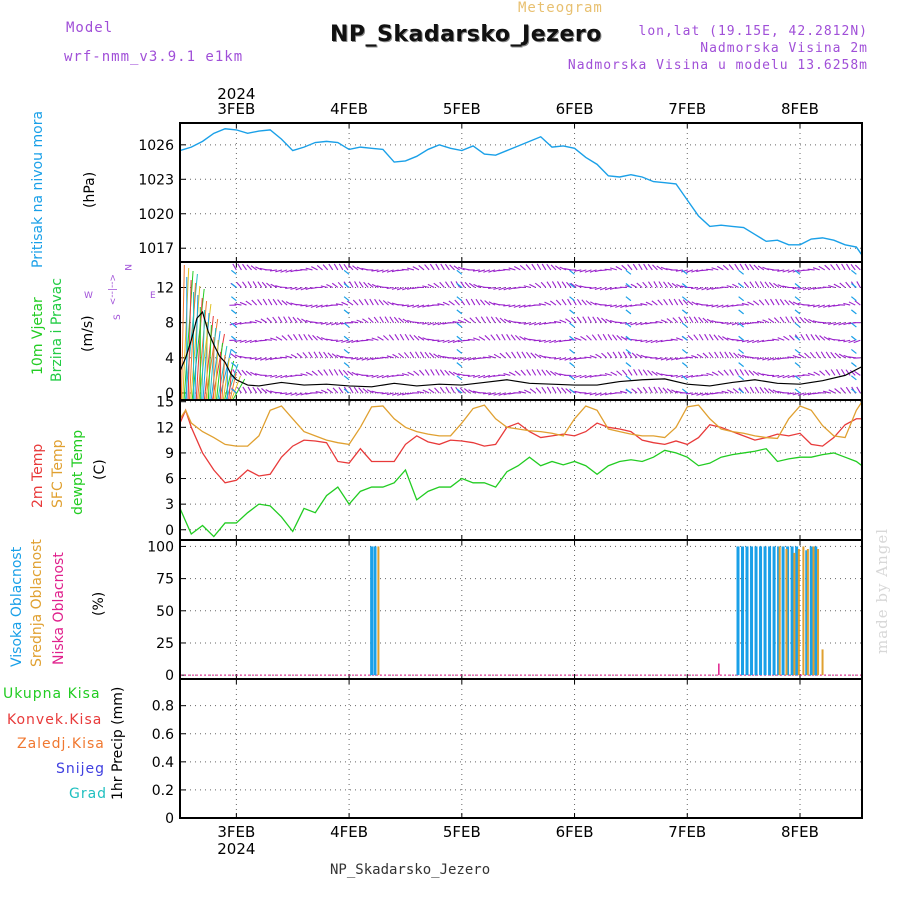  I want to click on xtick-label-bottom-4: 7FEB, so click(687, 832).